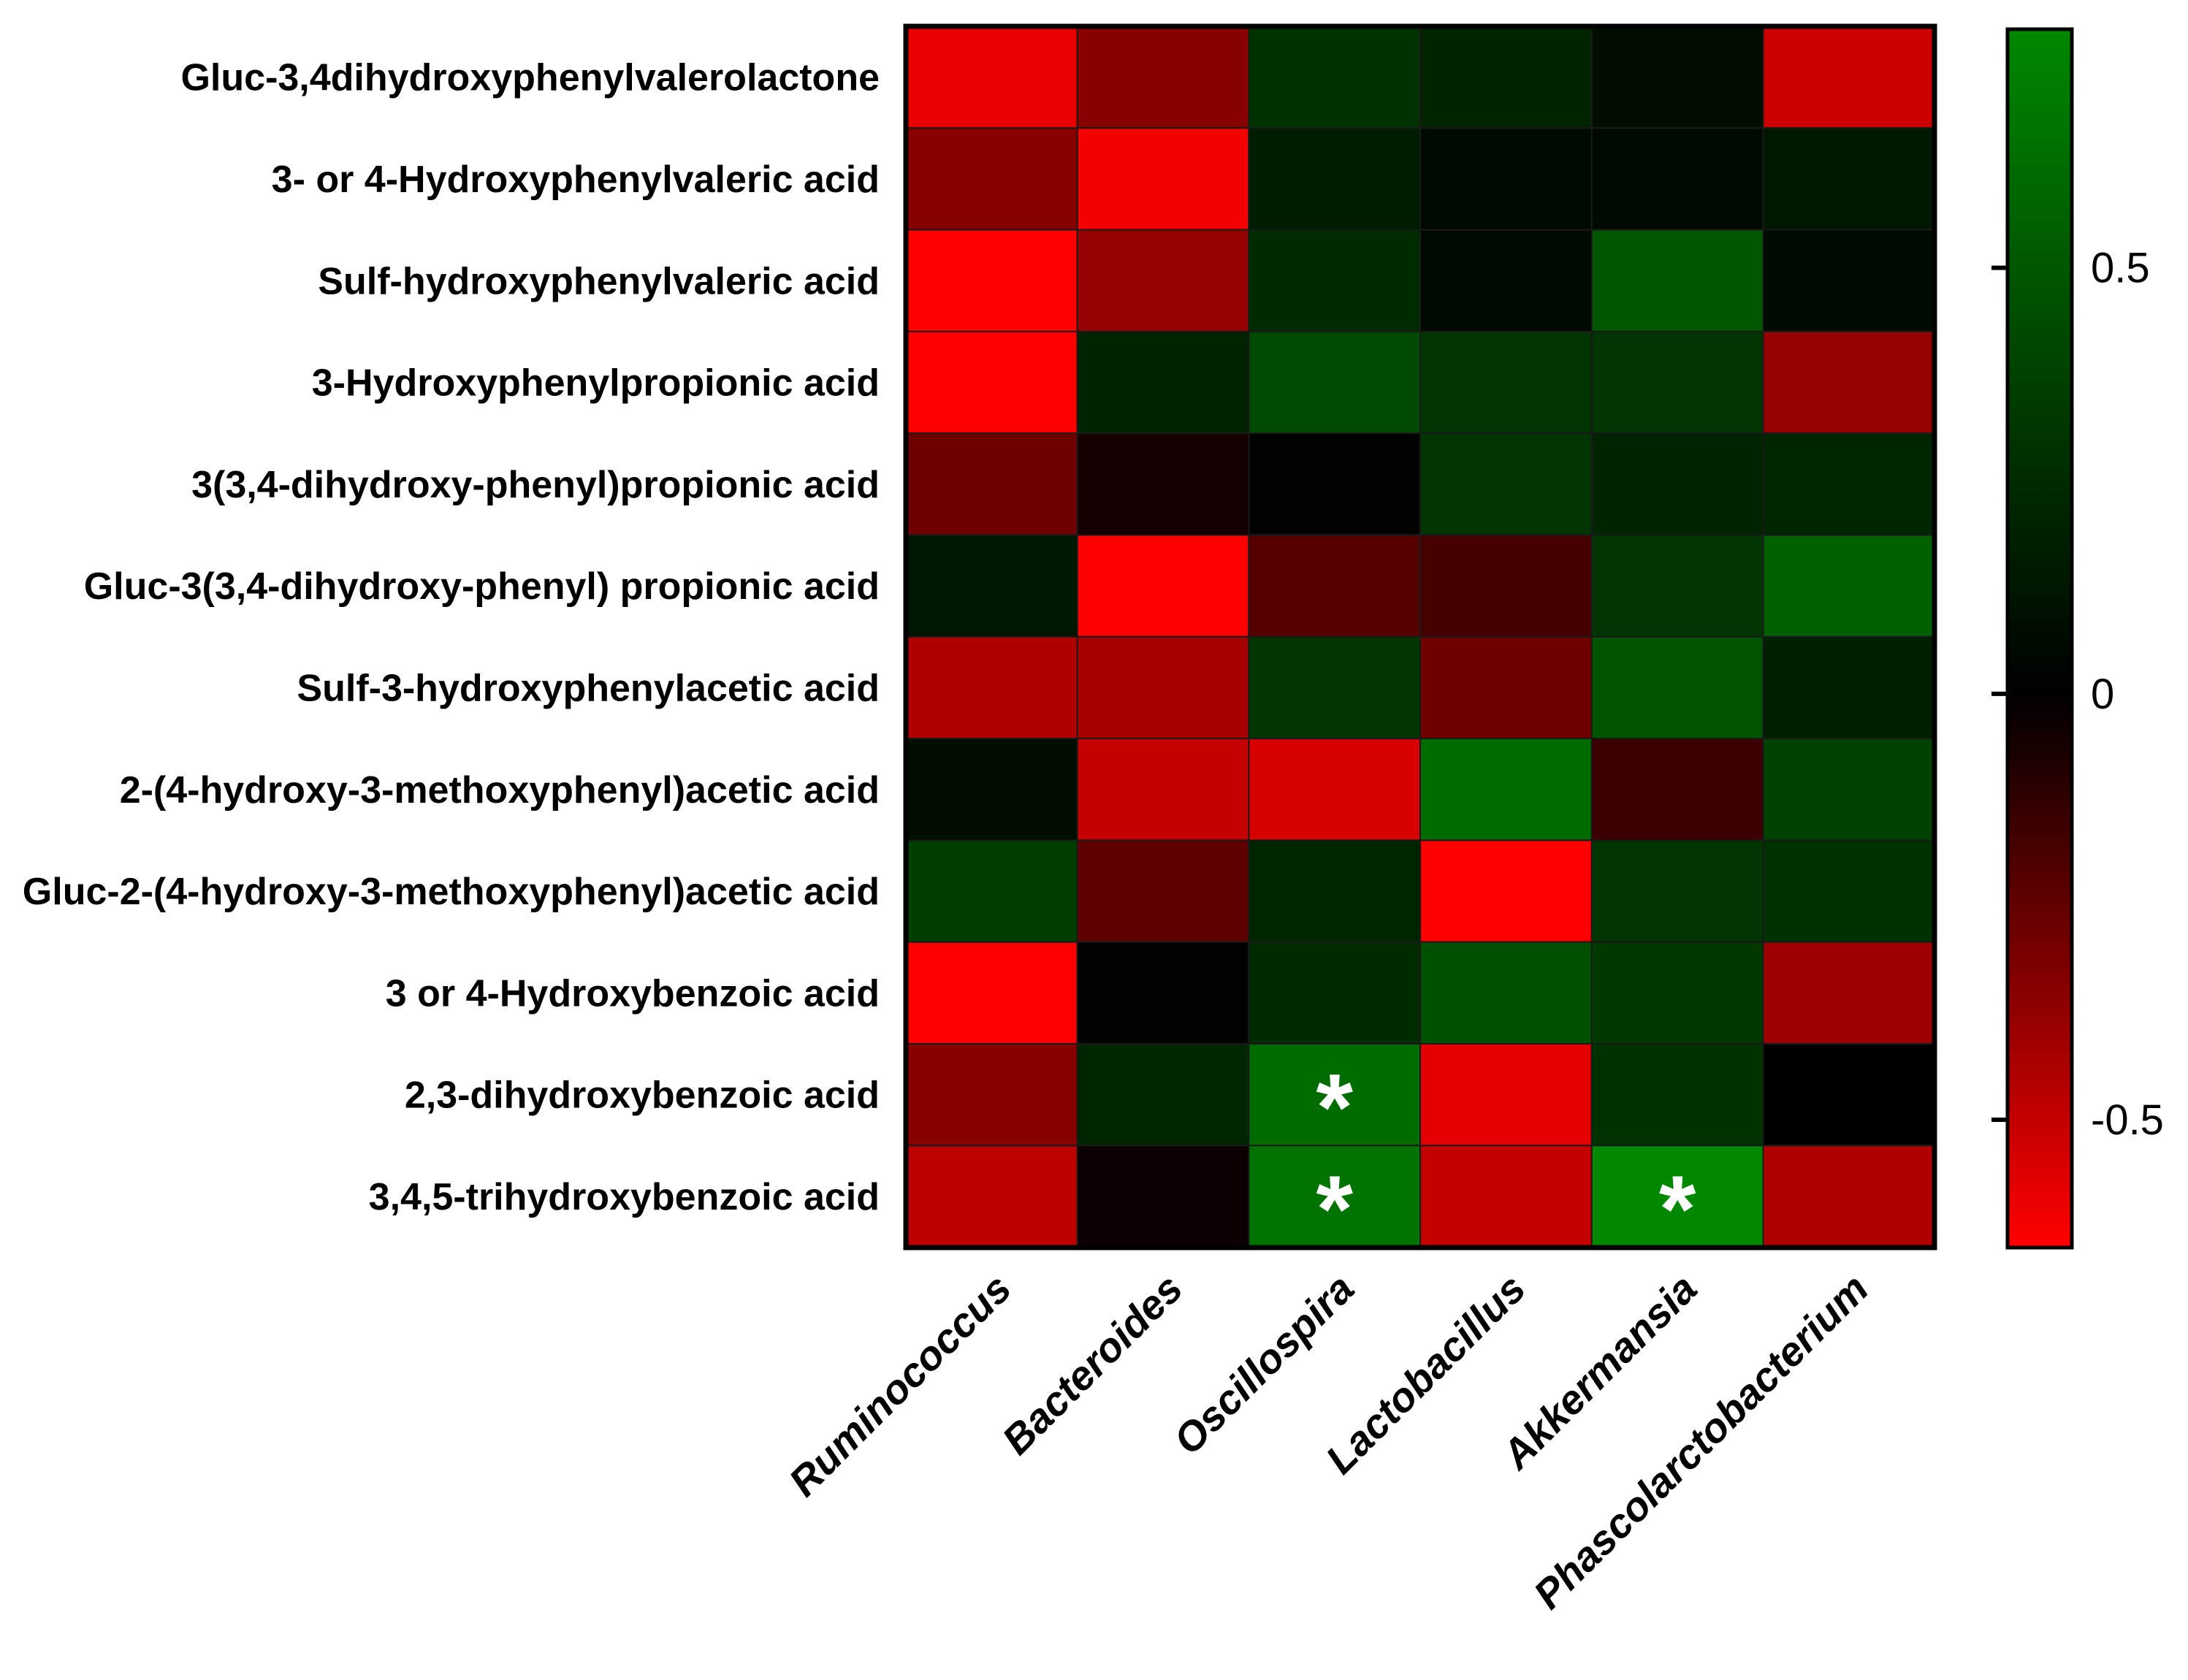  I want to click on colorbar-tick-label: -0.5, so click(2127, 1120).